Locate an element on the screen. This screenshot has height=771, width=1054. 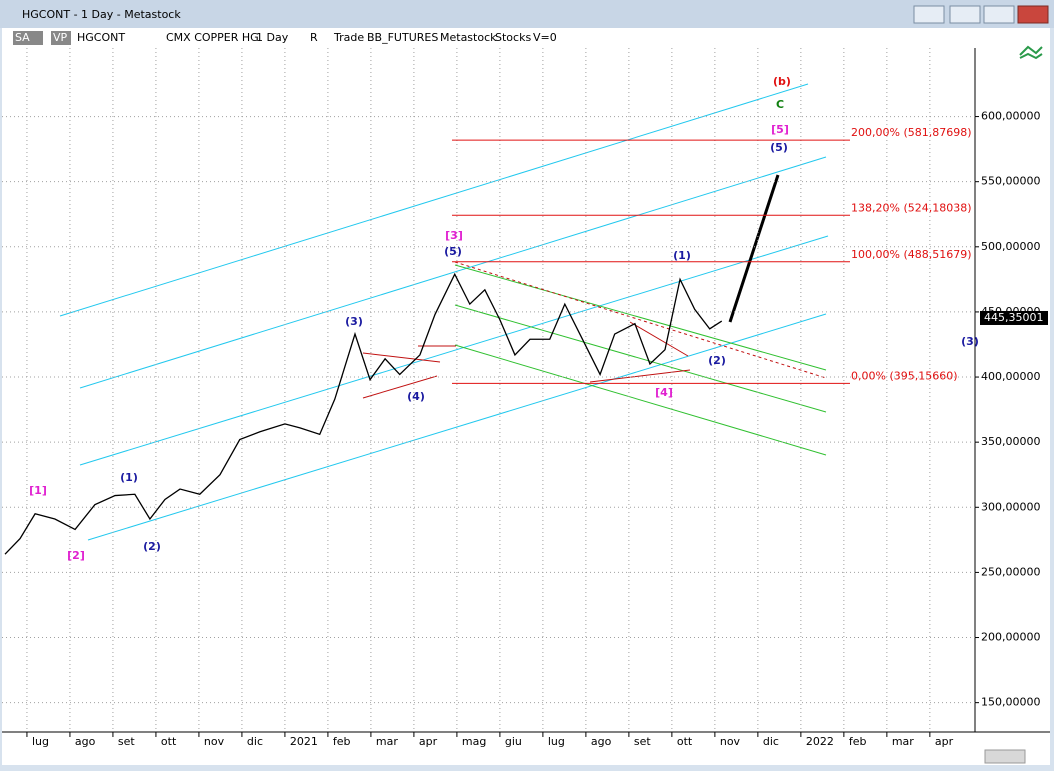
minimize-button is located at coordinates (965, 14).